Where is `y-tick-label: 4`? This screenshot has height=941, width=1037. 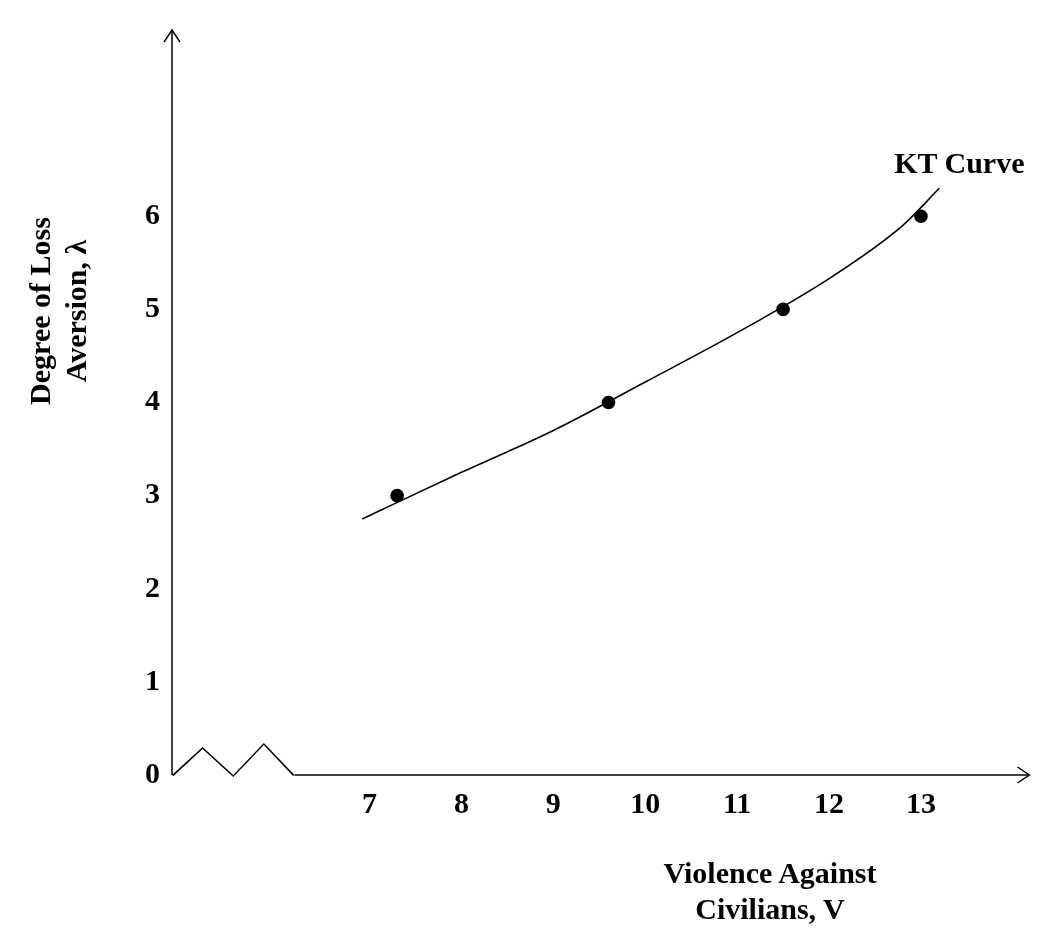 y-tick-label: 4 is located at coordinates (152, 400).